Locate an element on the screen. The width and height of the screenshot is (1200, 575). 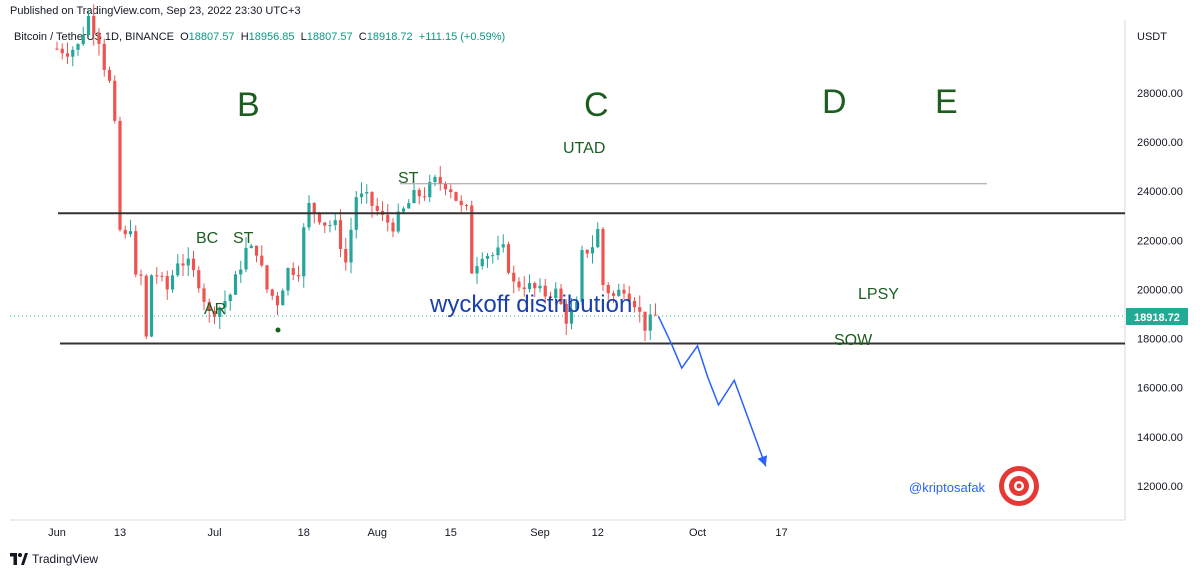
price-tick-label: 22000.00 is located at coordinates (1160, 241).